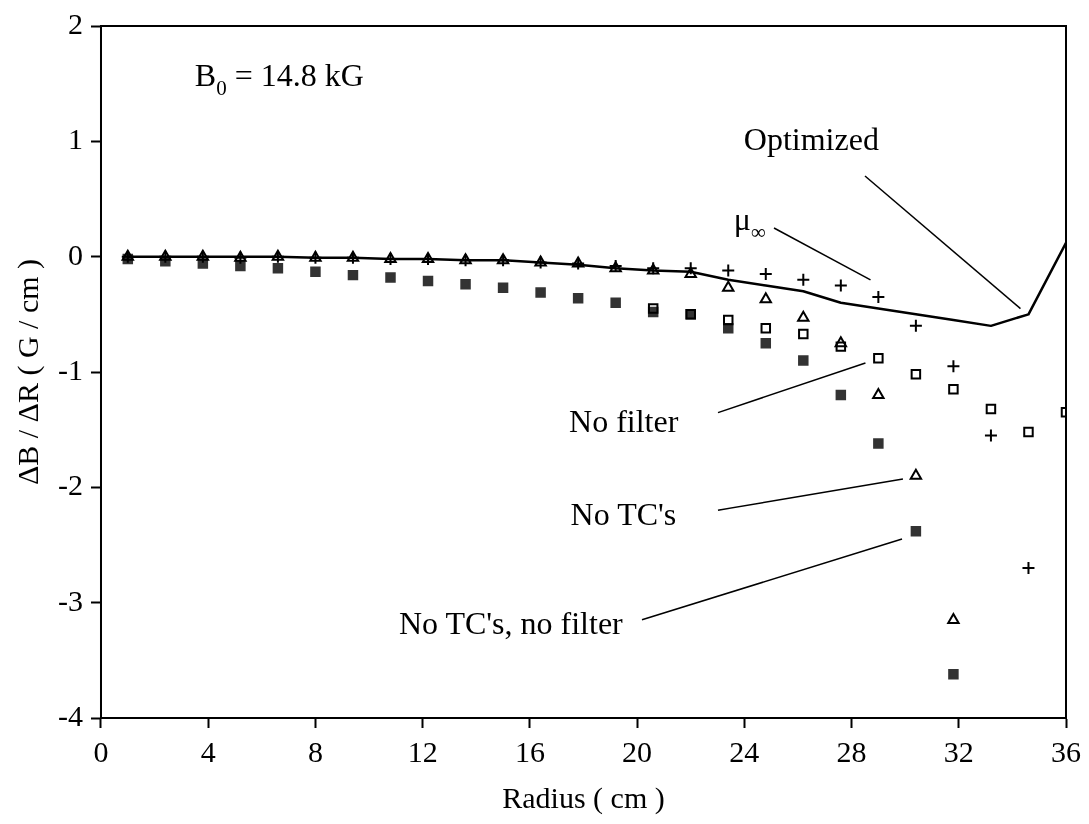 This screenshot has height=824, width=1089. Describe the element at coordinates (623, 513) in the screenshot. I see `annotation: No TC's` at that location.